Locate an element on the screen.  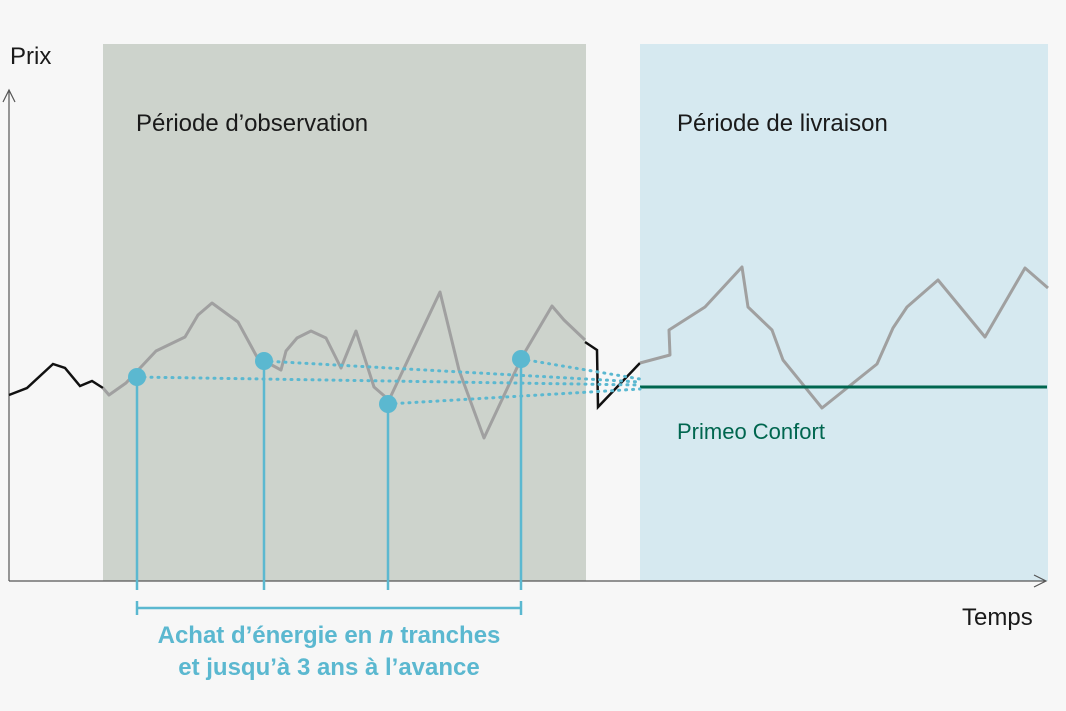
price-line-observation is located at coordinates (344, 365).